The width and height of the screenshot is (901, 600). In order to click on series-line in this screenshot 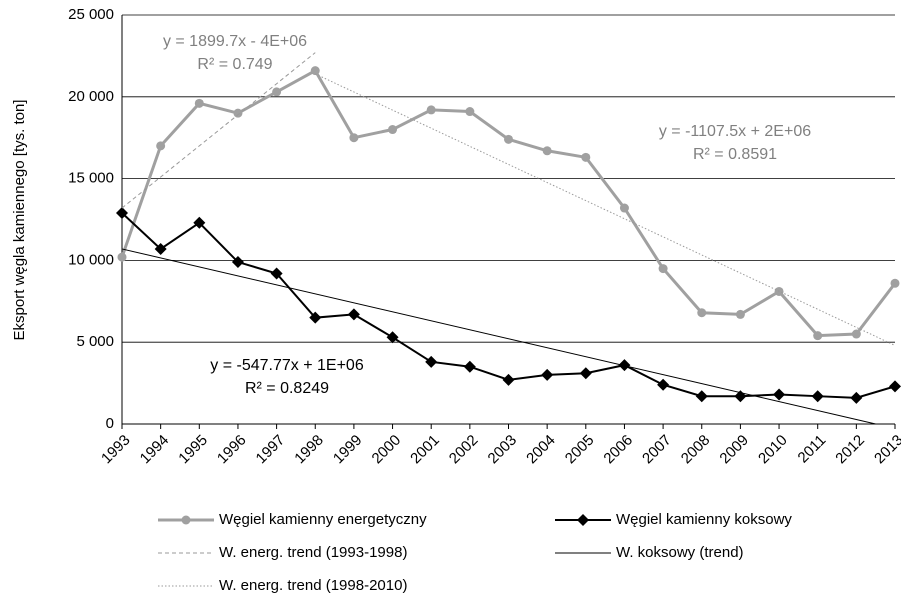, I will do `click(218, 130)`.